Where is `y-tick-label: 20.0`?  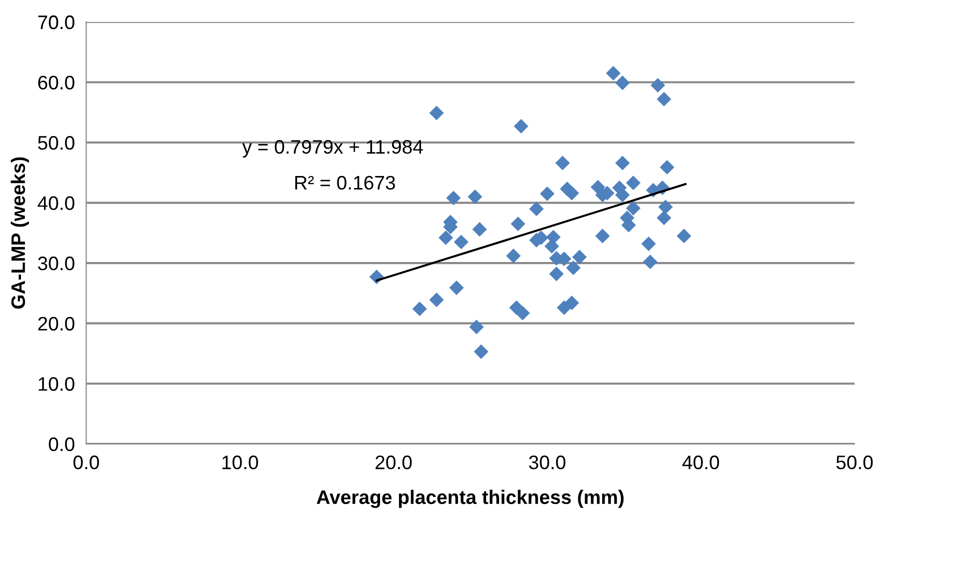
y-tick-label: 20.0 is located at coordinates (56, 323).